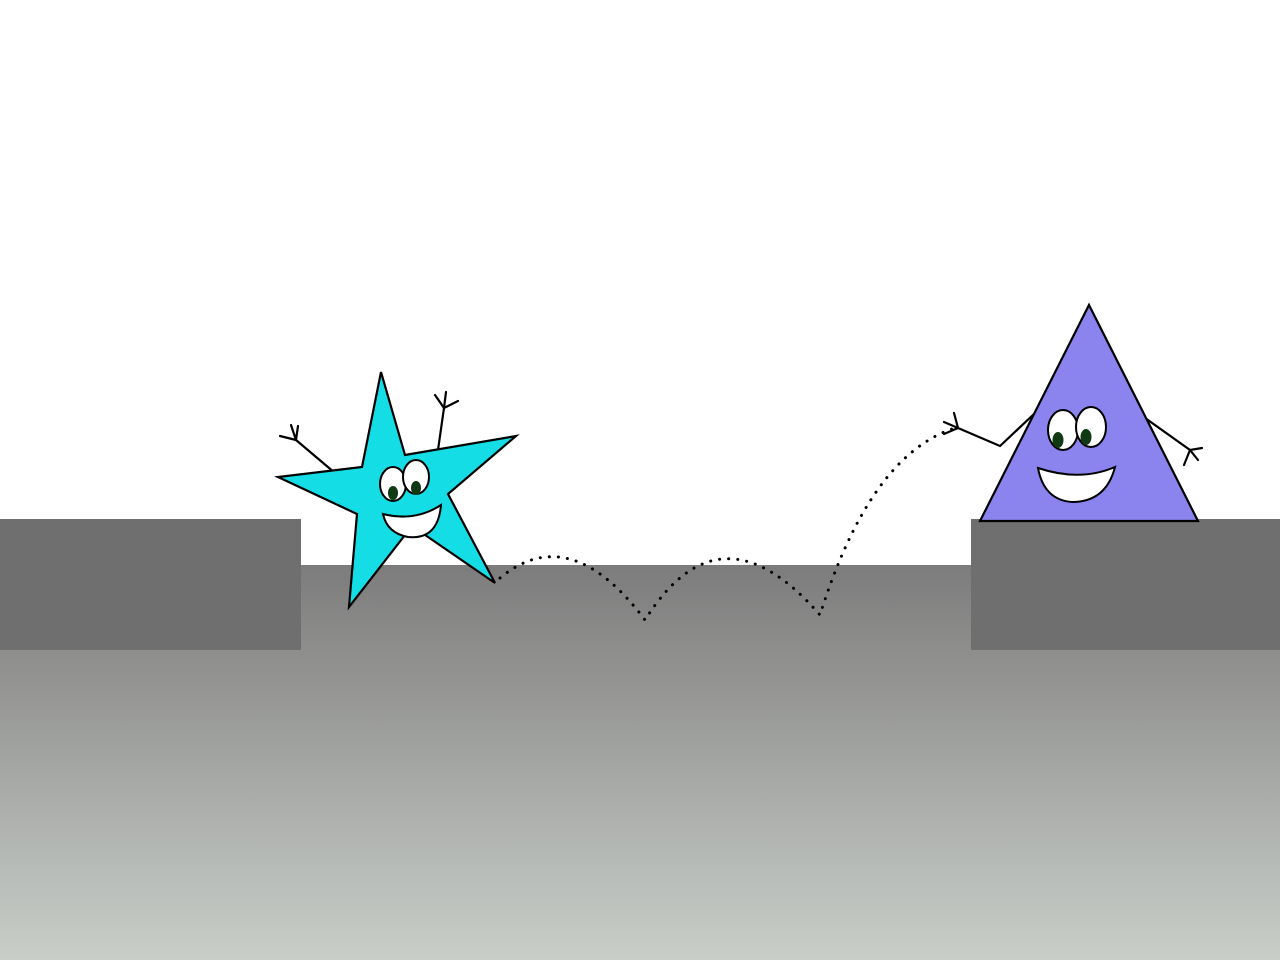 This screenshot has height=960, width=1280. What do you see at coordinates (989, 429) in the screenshot?
I see `triangle-left-arm` at bounding box center [989, 429].